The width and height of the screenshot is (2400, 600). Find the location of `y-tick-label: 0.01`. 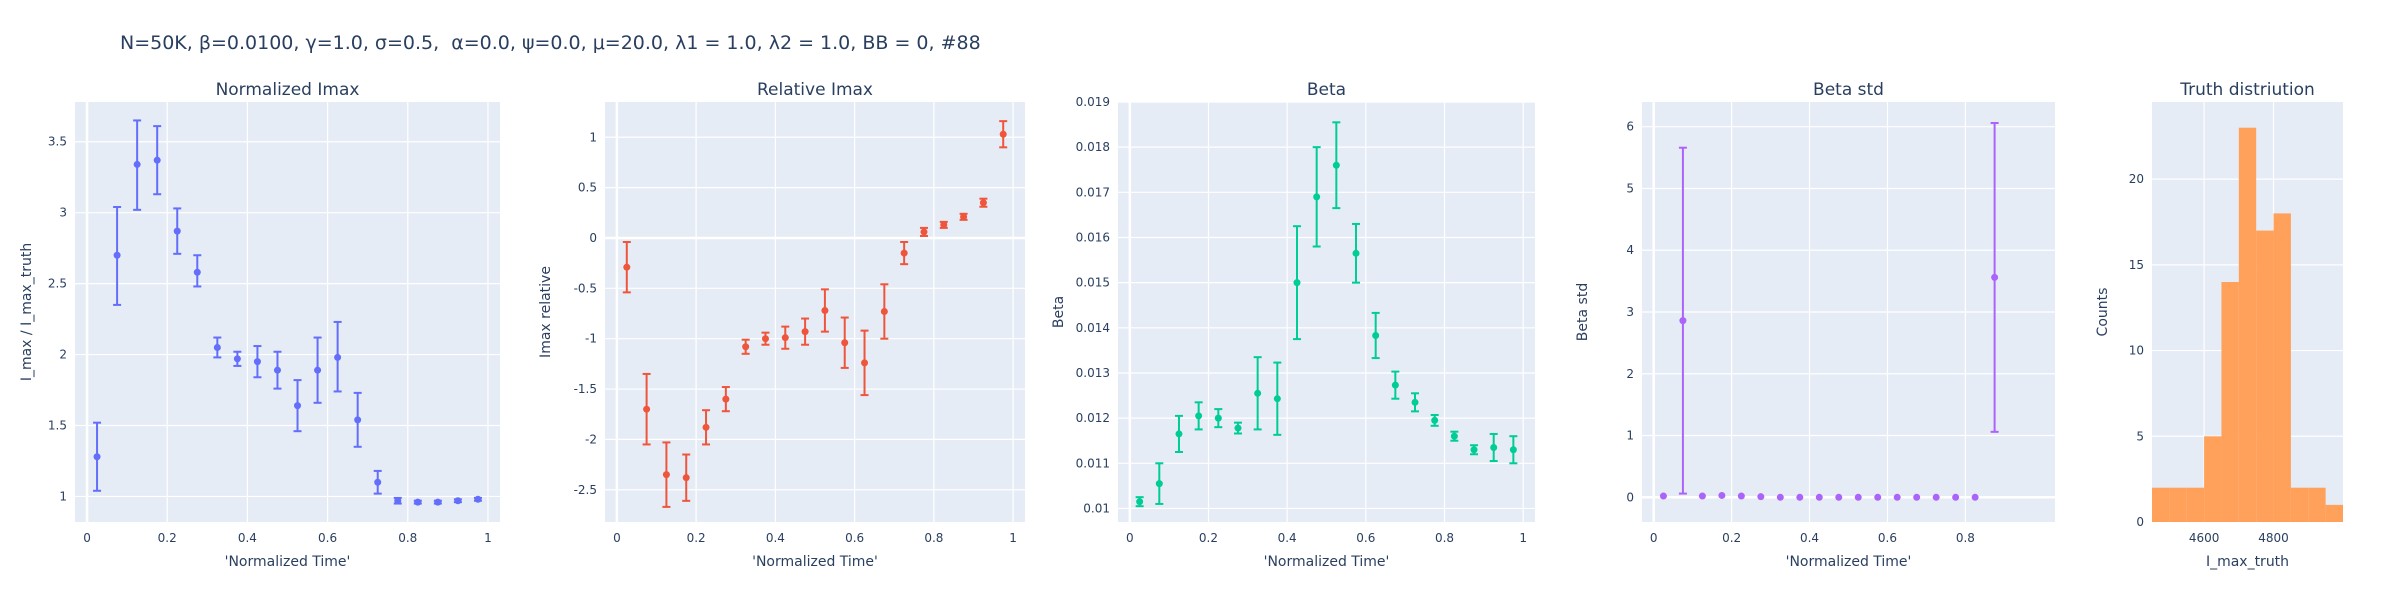

y-tick-label: 0.01 is located at coordinates (1096, 508).